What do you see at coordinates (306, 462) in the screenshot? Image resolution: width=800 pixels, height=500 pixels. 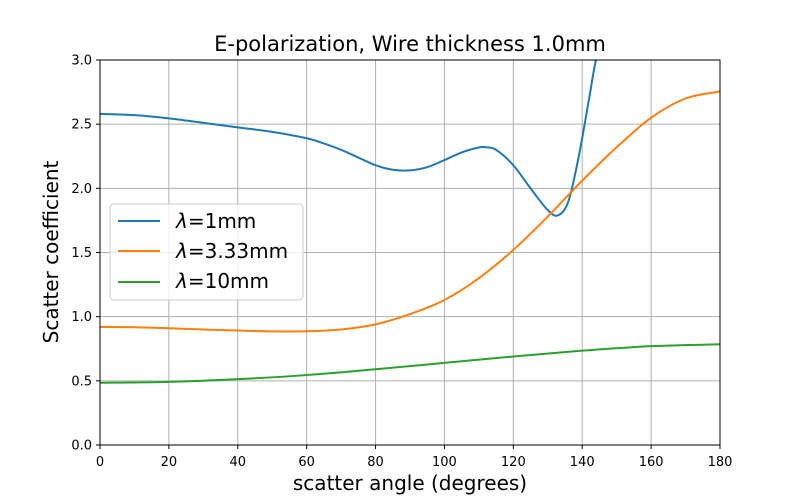 I see `x-tick-label: 60` at bounding box center [306, 462].